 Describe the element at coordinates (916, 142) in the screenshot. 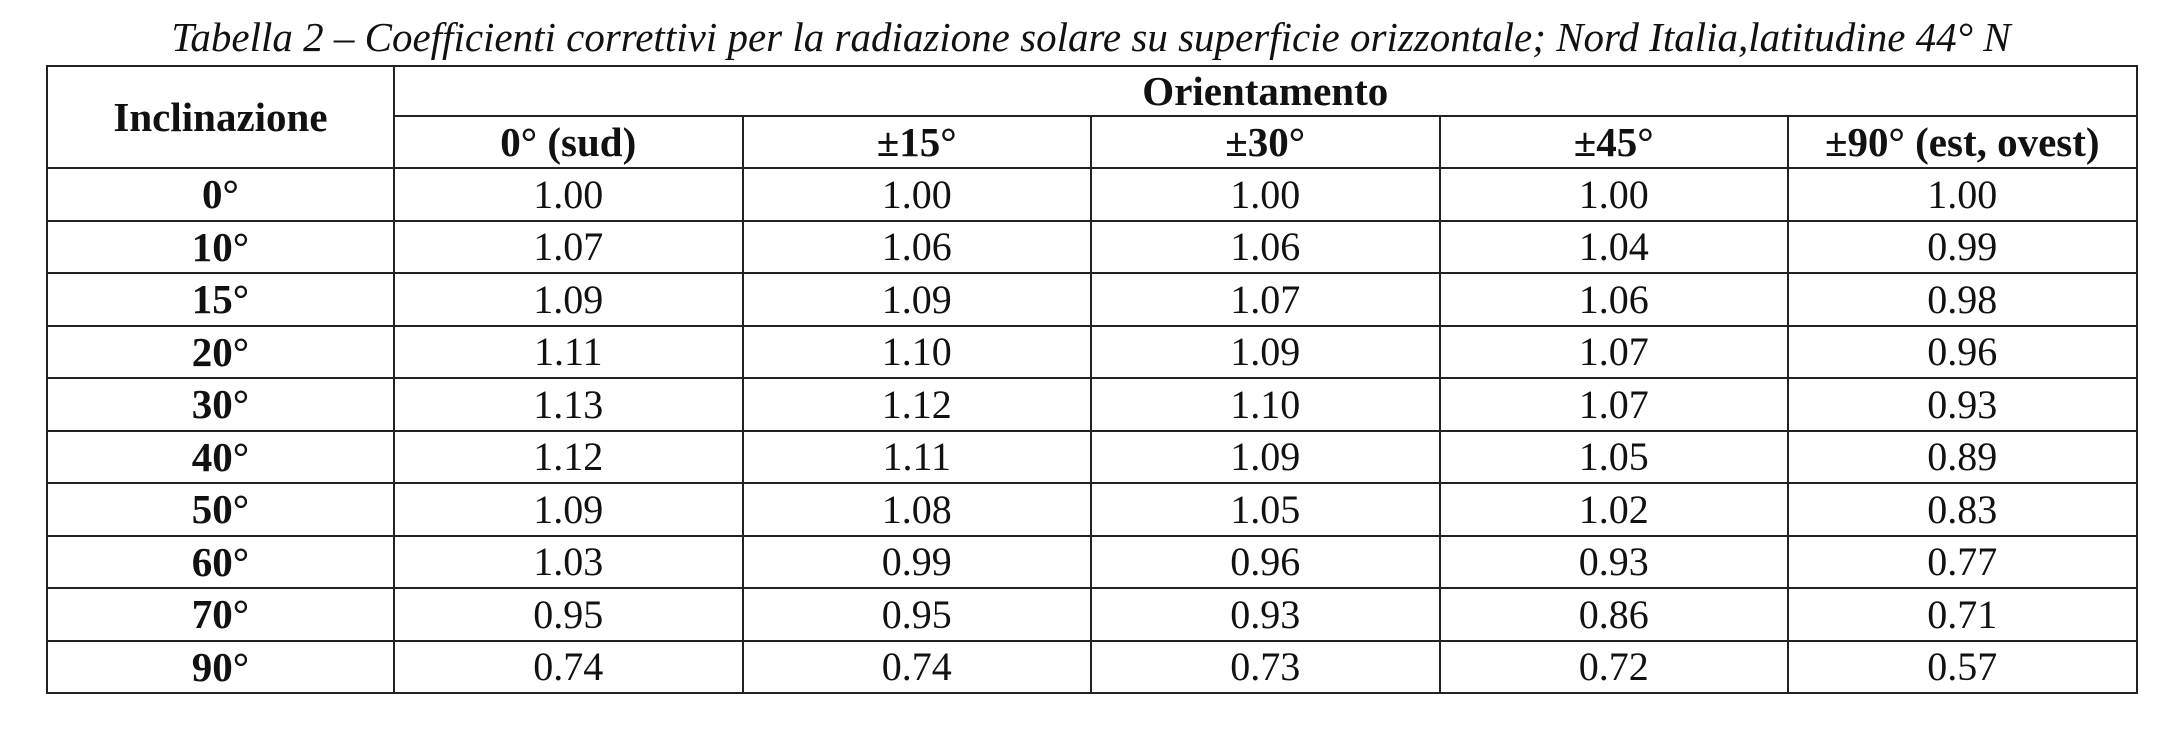

I see `column-header: ±15°` at that location.